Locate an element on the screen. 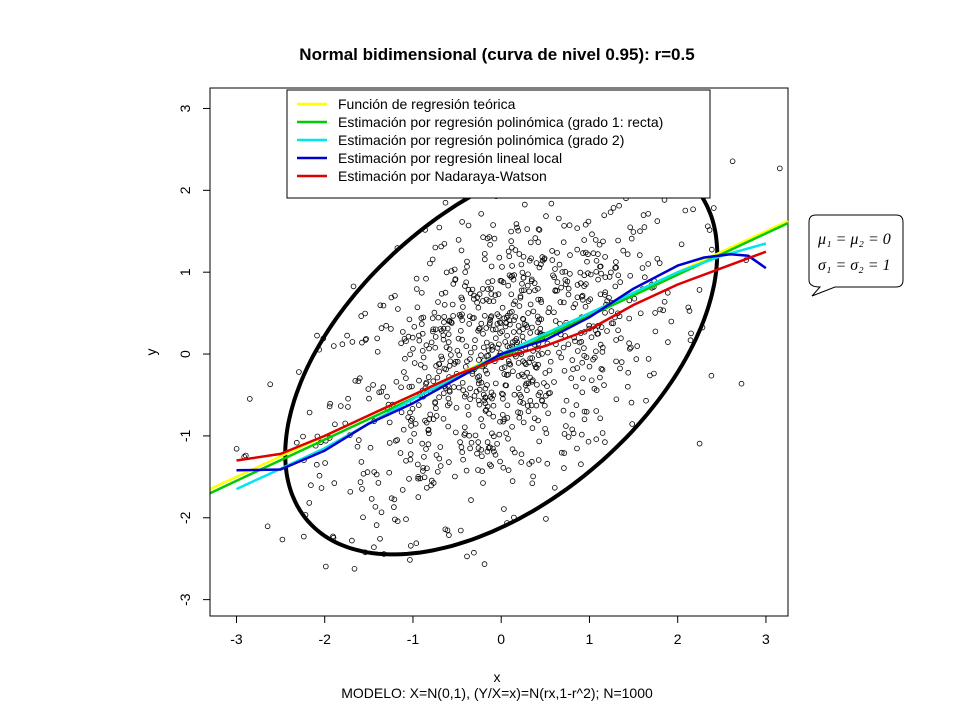 Image resolution: width=960 pixels, height=720 pixels. mu-equation: μ₁ = μ₂ = 0 is located at coordinates (854, 239).